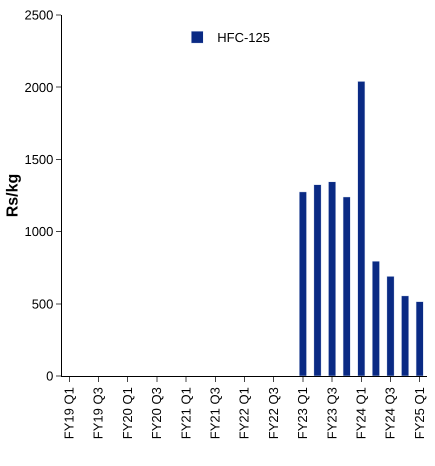 The image size is (435, 466). I want to click on x-tick-label: FY21 Q1, so click(186, 413).